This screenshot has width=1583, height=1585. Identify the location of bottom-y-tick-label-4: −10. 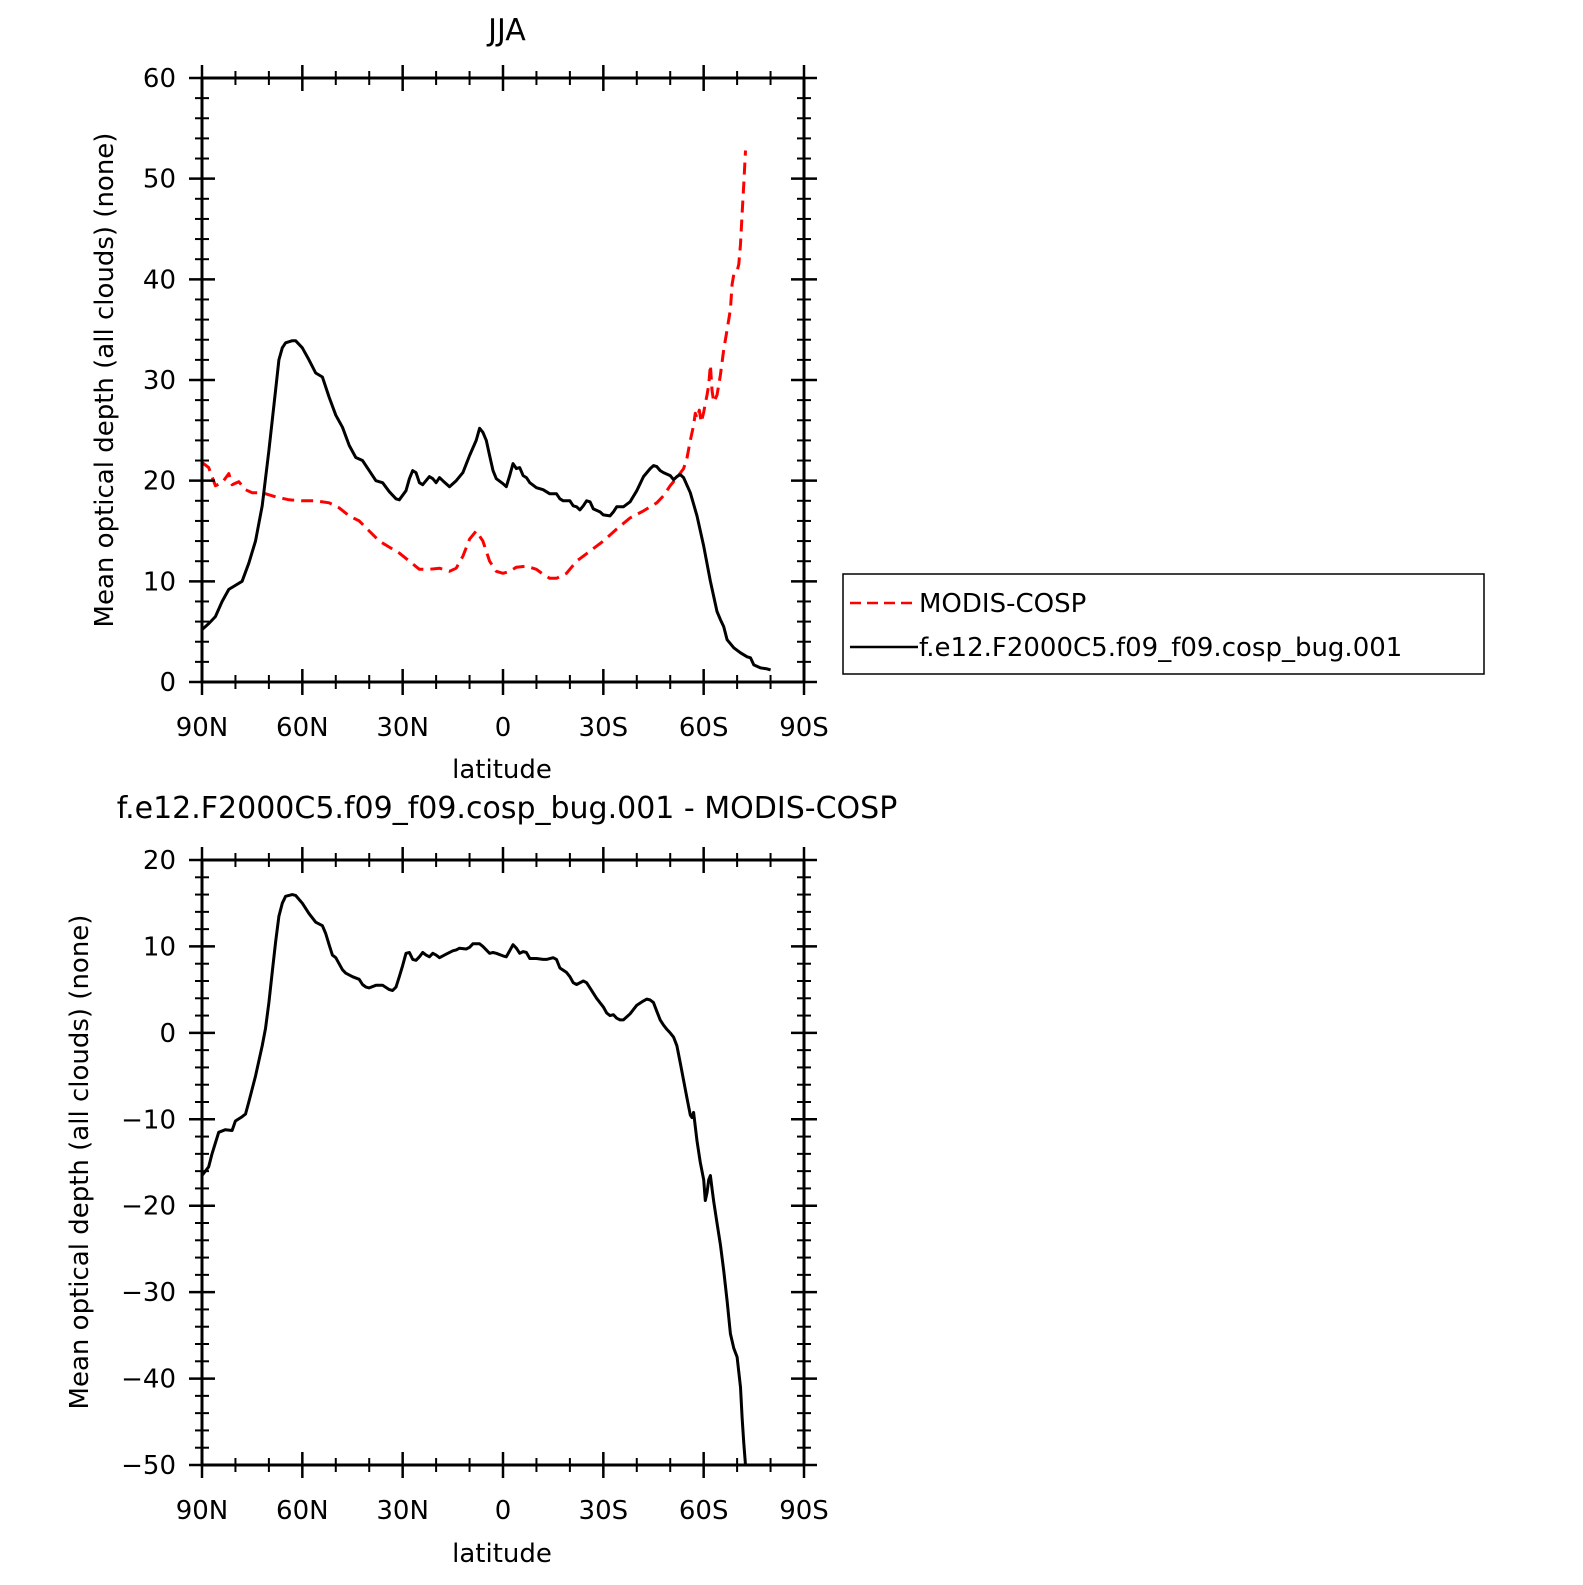
(148, 1120).